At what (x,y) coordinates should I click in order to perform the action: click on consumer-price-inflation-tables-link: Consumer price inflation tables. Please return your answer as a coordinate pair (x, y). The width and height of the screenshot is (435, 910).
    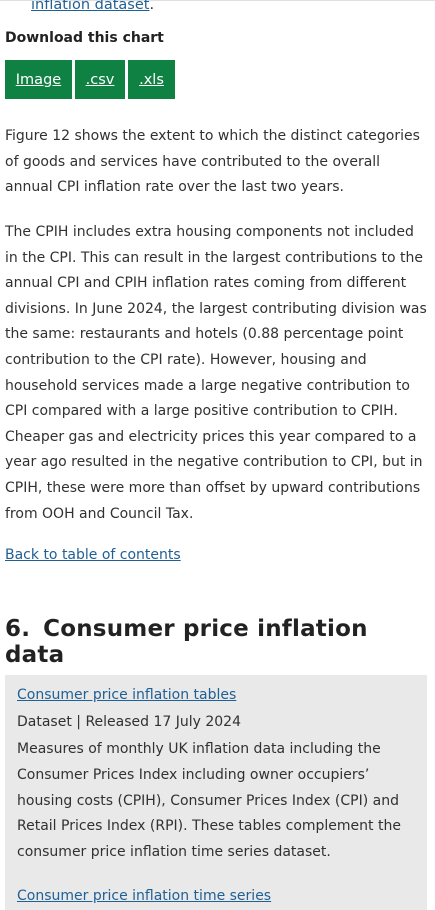
    Looking at the image, I should click on (127, 695).